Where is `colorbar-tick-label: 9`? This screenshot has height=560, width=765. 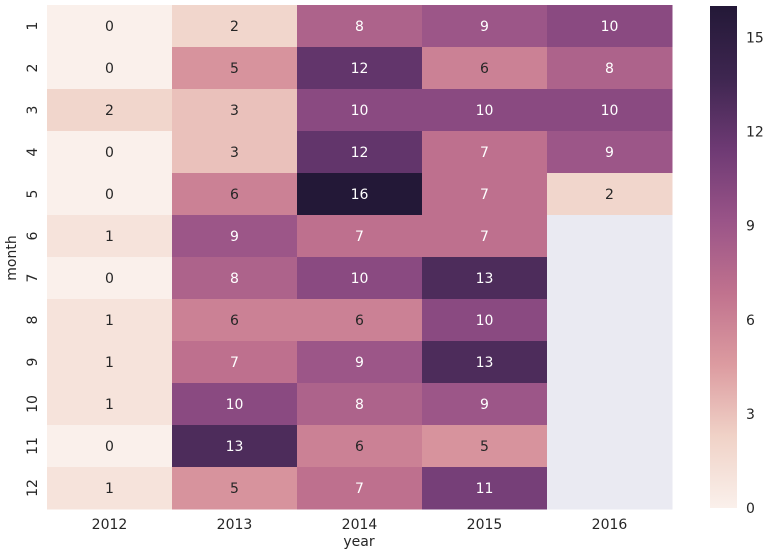 colorbar-tick-label: 9 is located at coordinates (750, 227).